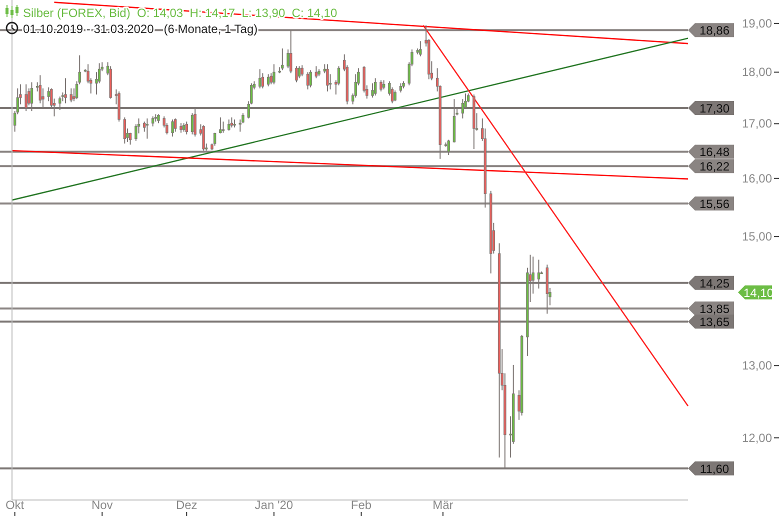 Image resolution: width=780 pixels, height=516 pixels. What do you see at coordinates (443, 505) in the screenshot?
I see `x-tick-label: Mär` at bounding box center [443, 505].